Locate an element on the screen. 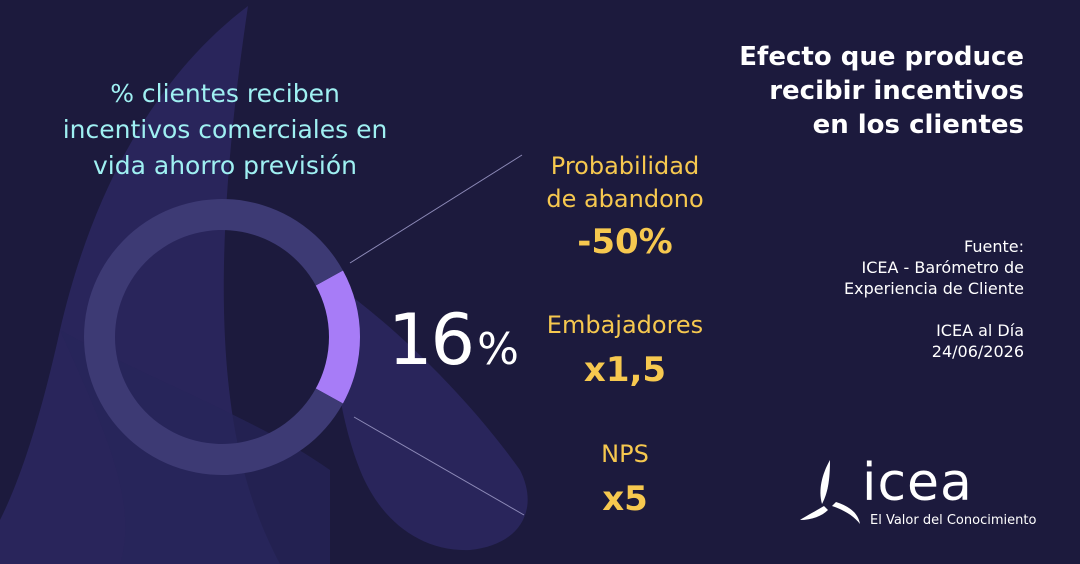  source-date-line-2: 24/06/2026 is located at coordinates (977, 351).